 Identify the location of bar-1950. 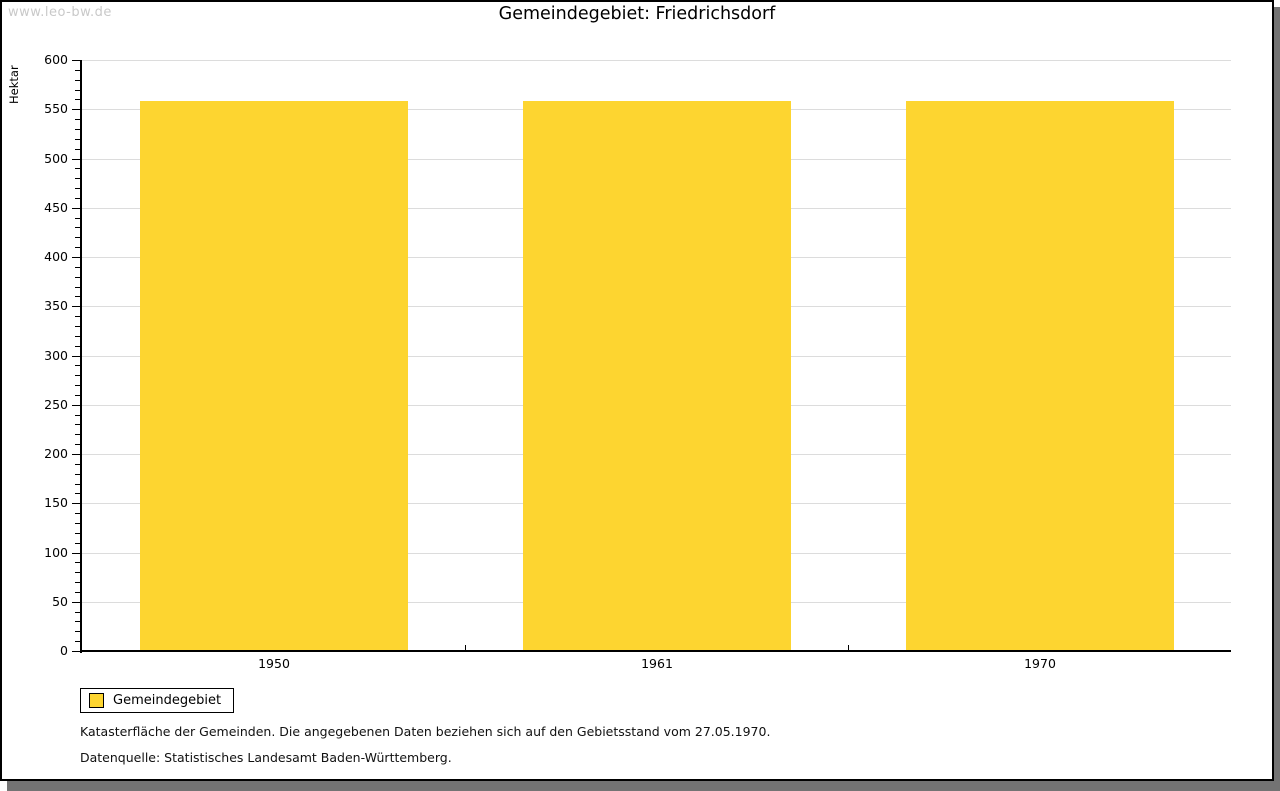
(274, 375).